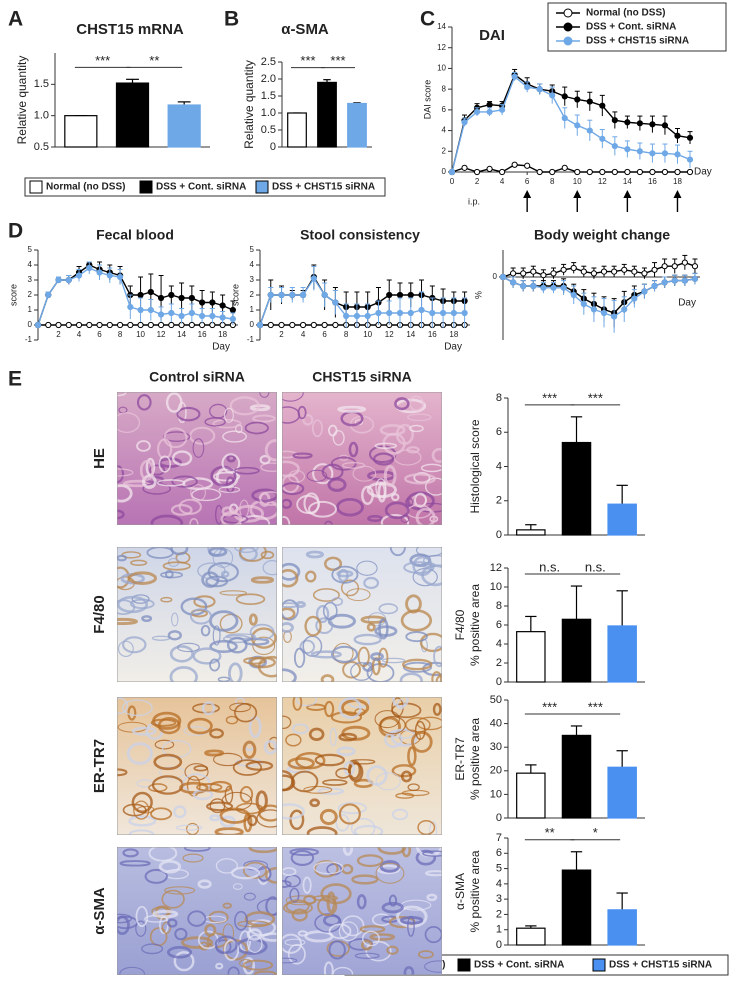  Describe the element at coordinates (577, 181) in the screenshot. I see `x-tick-label: 10` at that location.